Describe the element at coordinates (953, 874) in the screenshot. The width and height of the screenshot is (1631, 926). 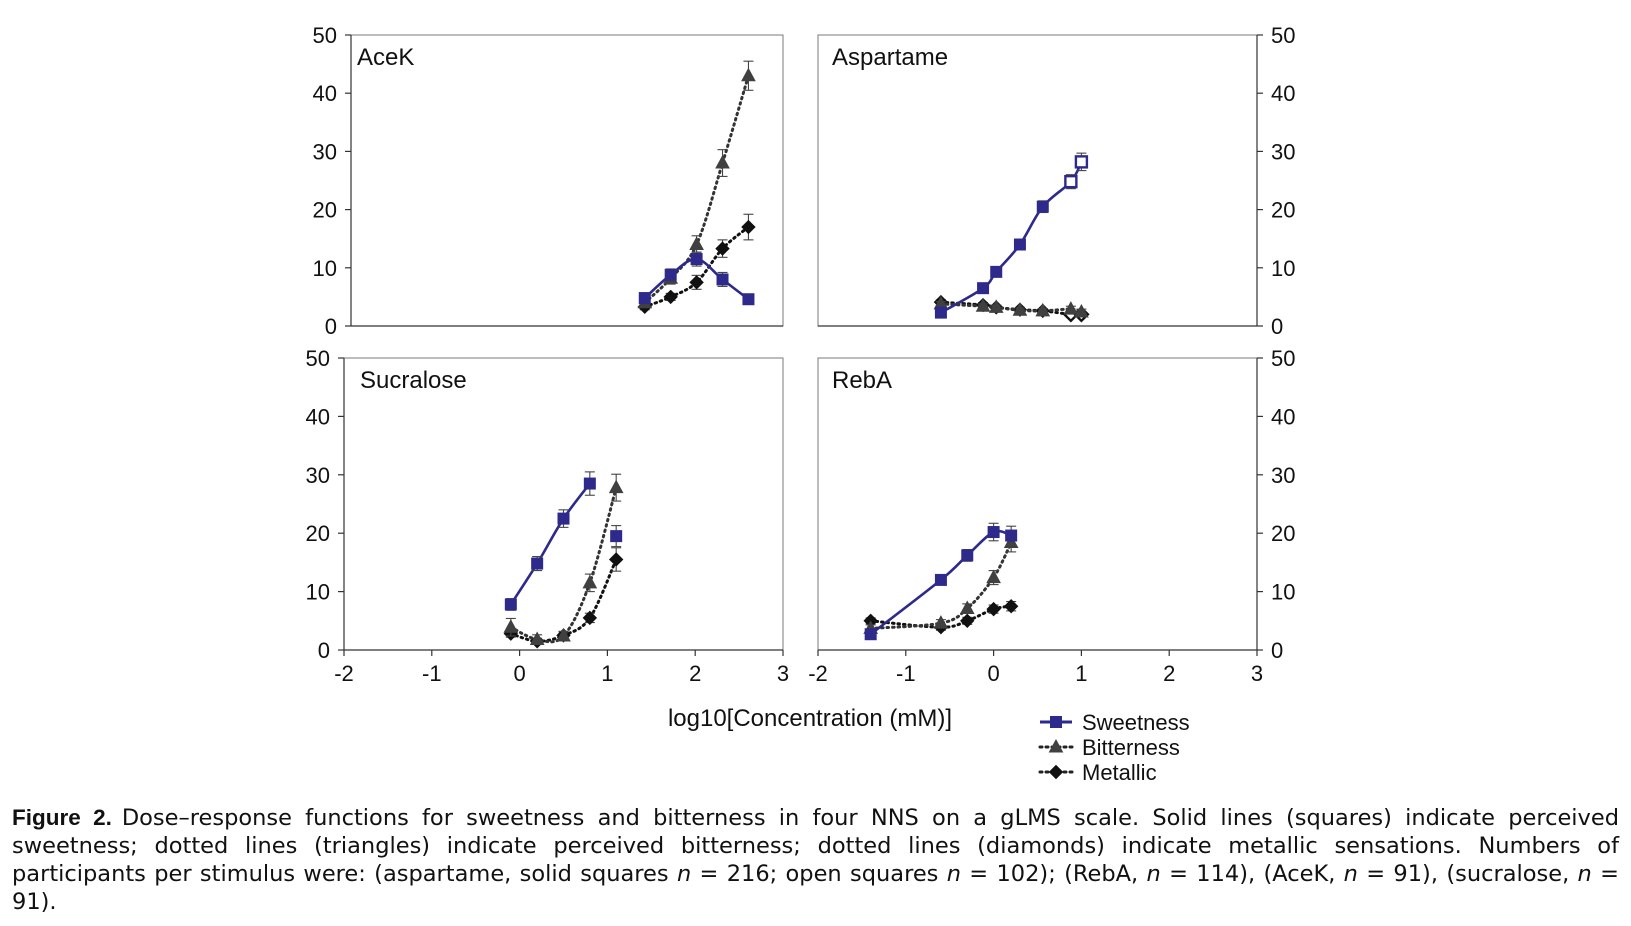
I see `caption-n-2: n` at that location.